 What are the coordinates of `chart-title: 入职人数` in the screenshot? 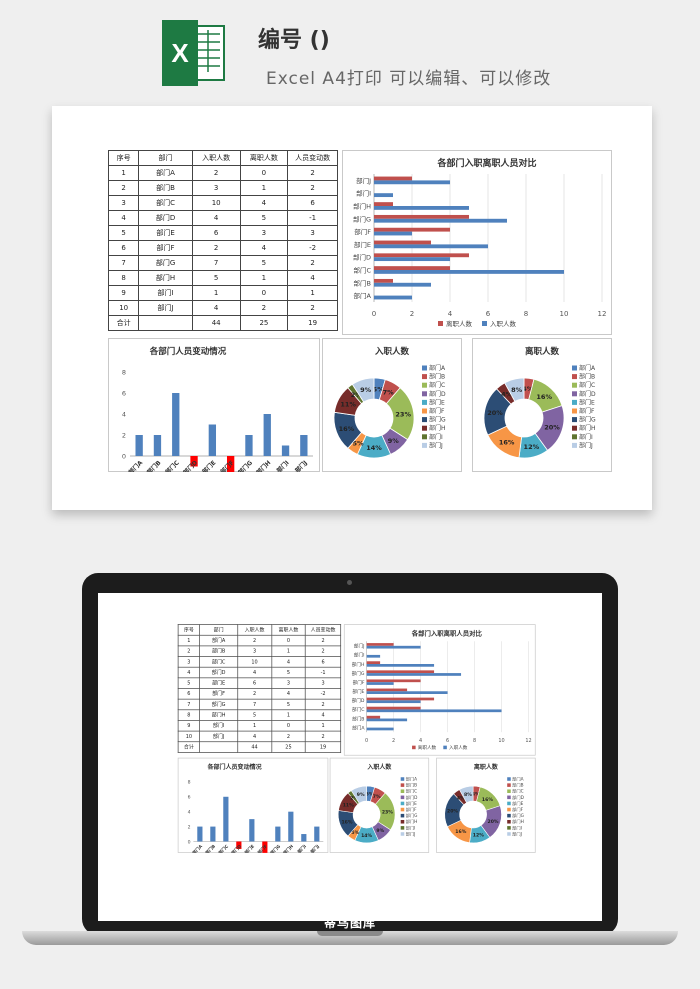 It's located at (392, 351).